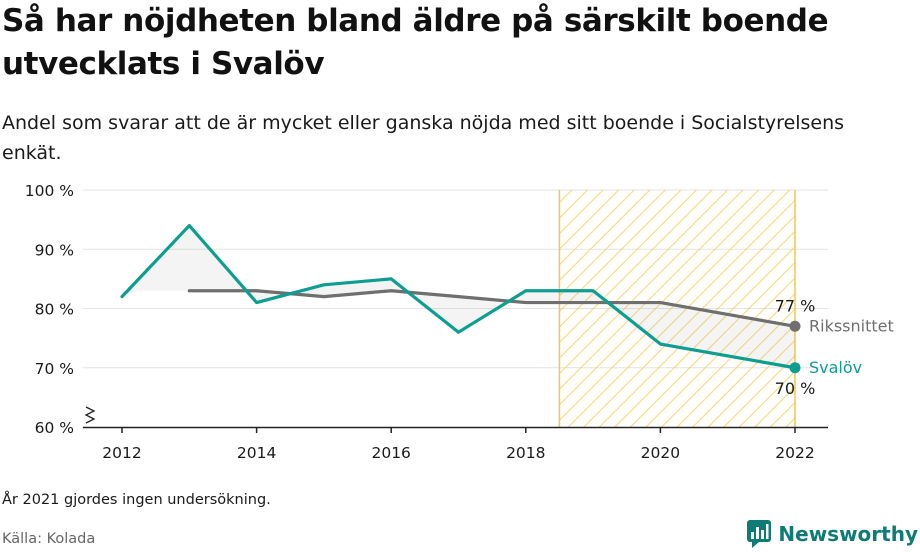 This screenshot has height=552, width=920. Describe the element at coordinates (795, 388) in the screenshot. I see `value-label-svalov: 70 %` at that location.